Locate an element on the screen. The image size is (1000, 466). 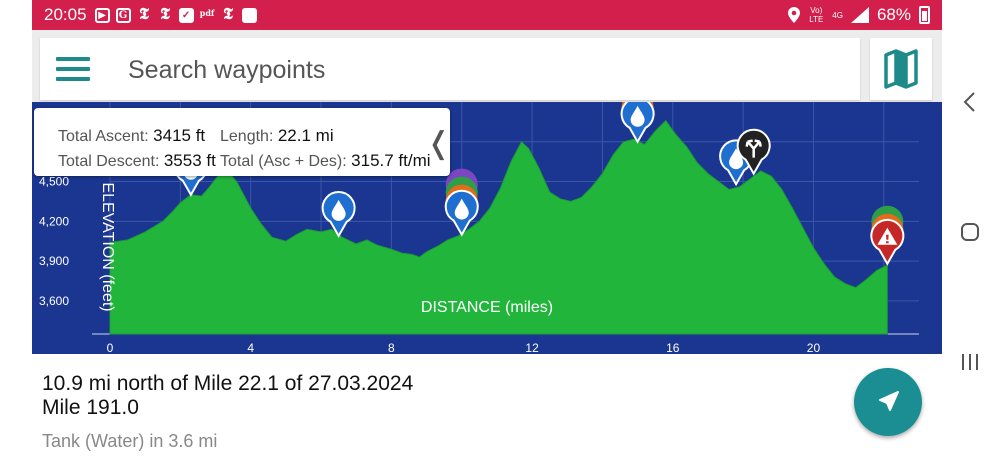
network-label: Vo) LTE is located at coordinates (816, 15).